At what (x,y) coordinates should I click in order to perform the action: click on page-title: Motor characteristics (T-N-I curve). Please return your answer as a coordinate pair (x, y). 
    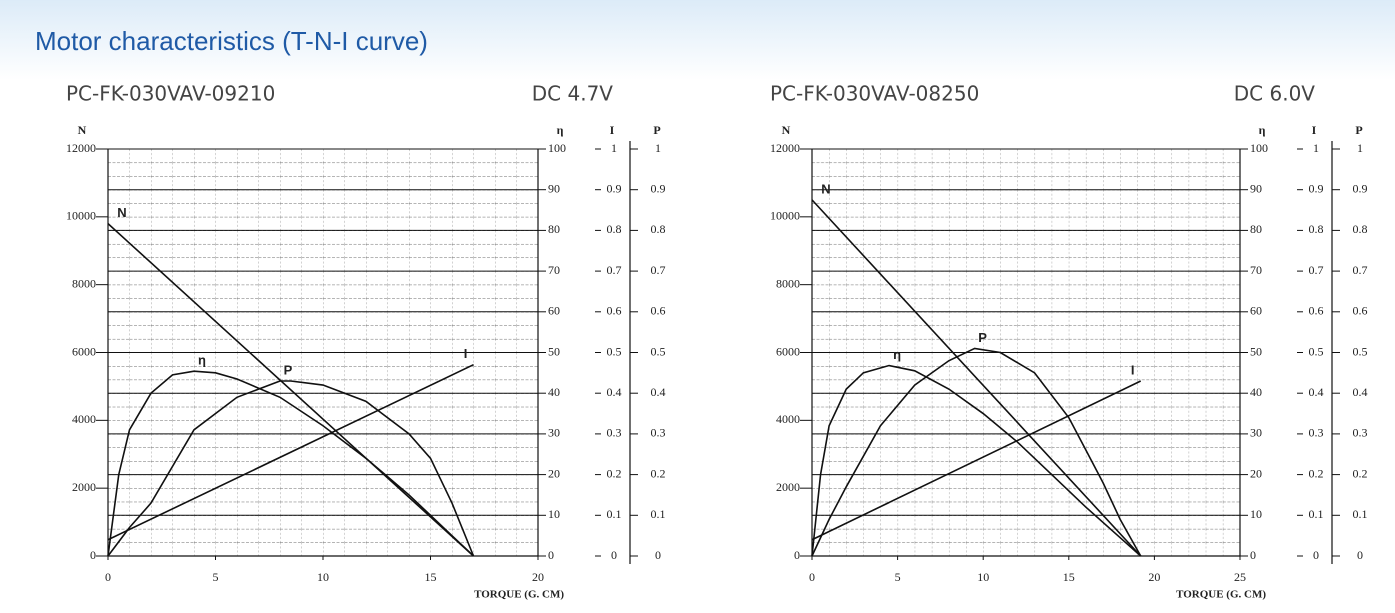
    Looking at the image, I should click on (231, 41).